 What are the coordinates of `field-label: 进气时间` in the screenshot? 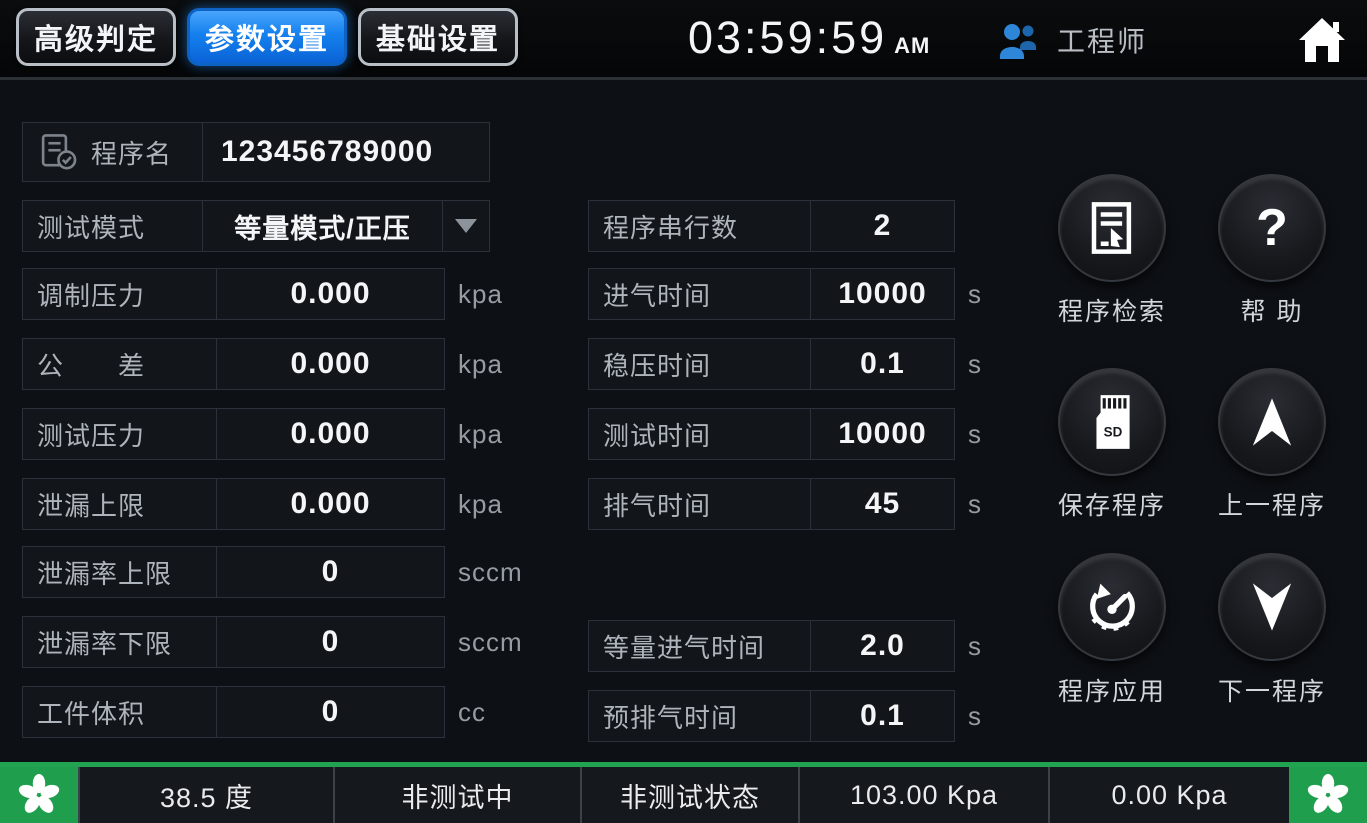 It's located at (657, 295).